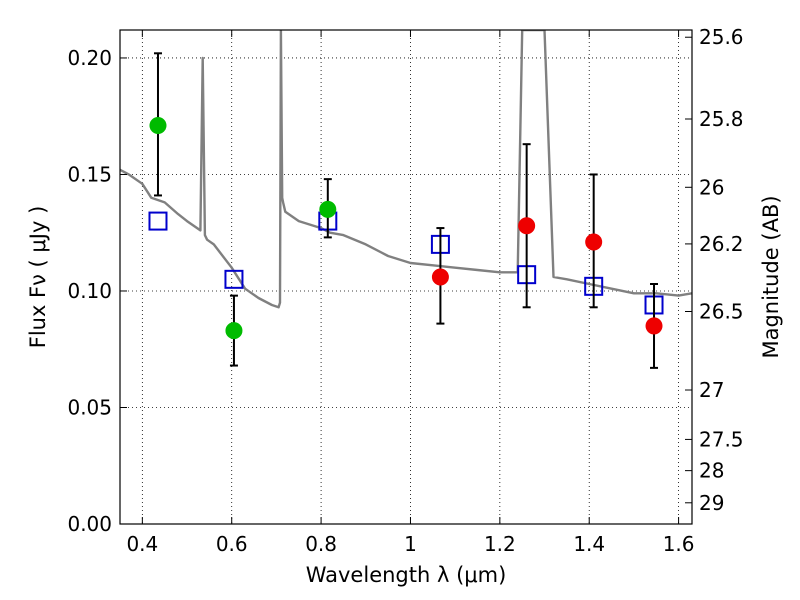 Image resolution: width=800 pixels, height=600 pixels. I want to click on y2-tick-label: 28, so click(711, 471).